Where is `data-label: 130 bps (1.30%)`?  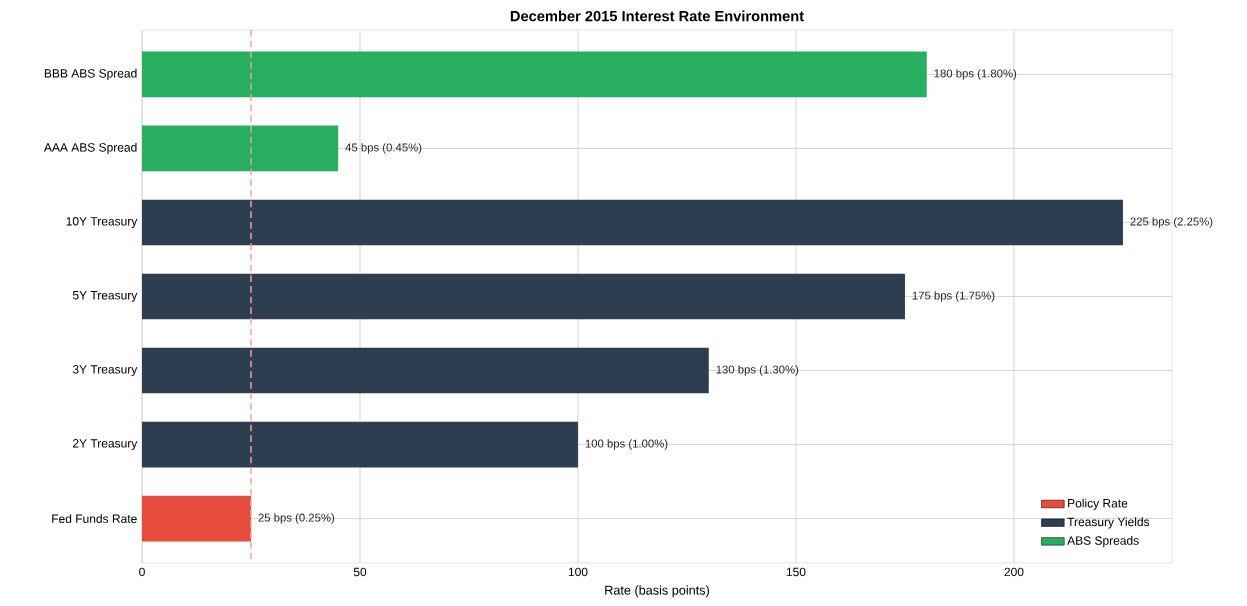 data-label: 130 bps (1.30%) is located at coordinates (757, 370).